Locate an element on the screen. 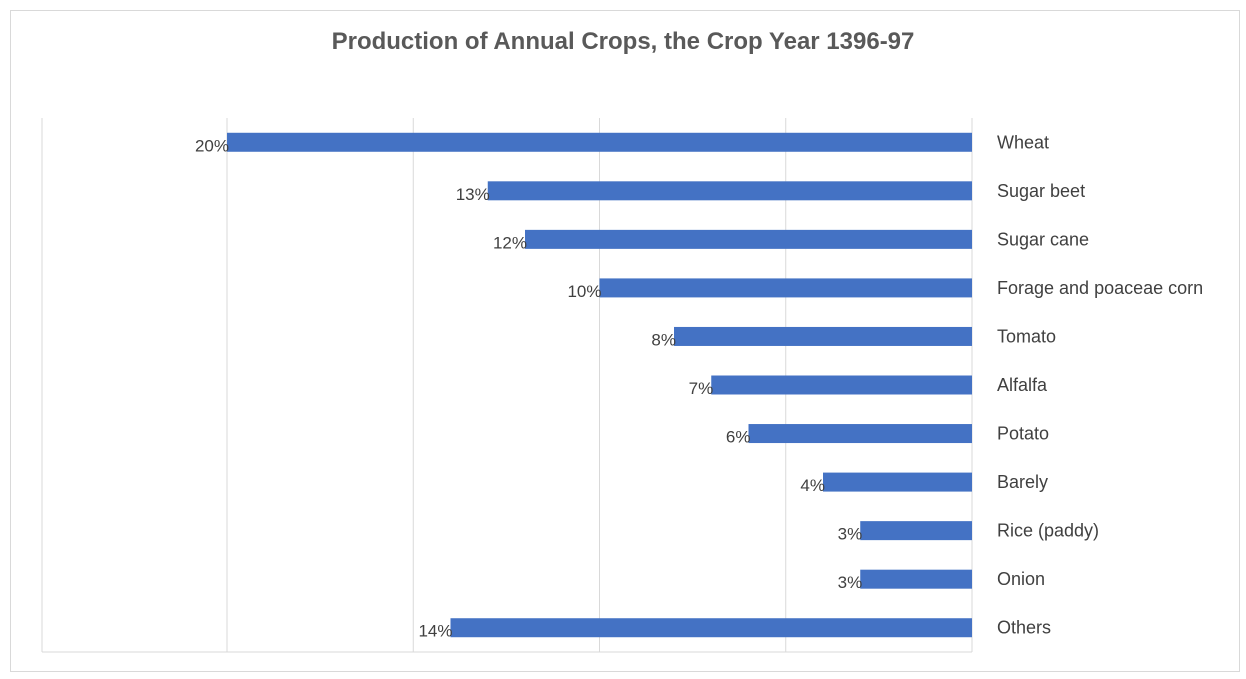 This screenshot has height=679, width=1246. bar-sugar-beet is located at coordinates (729, 191).